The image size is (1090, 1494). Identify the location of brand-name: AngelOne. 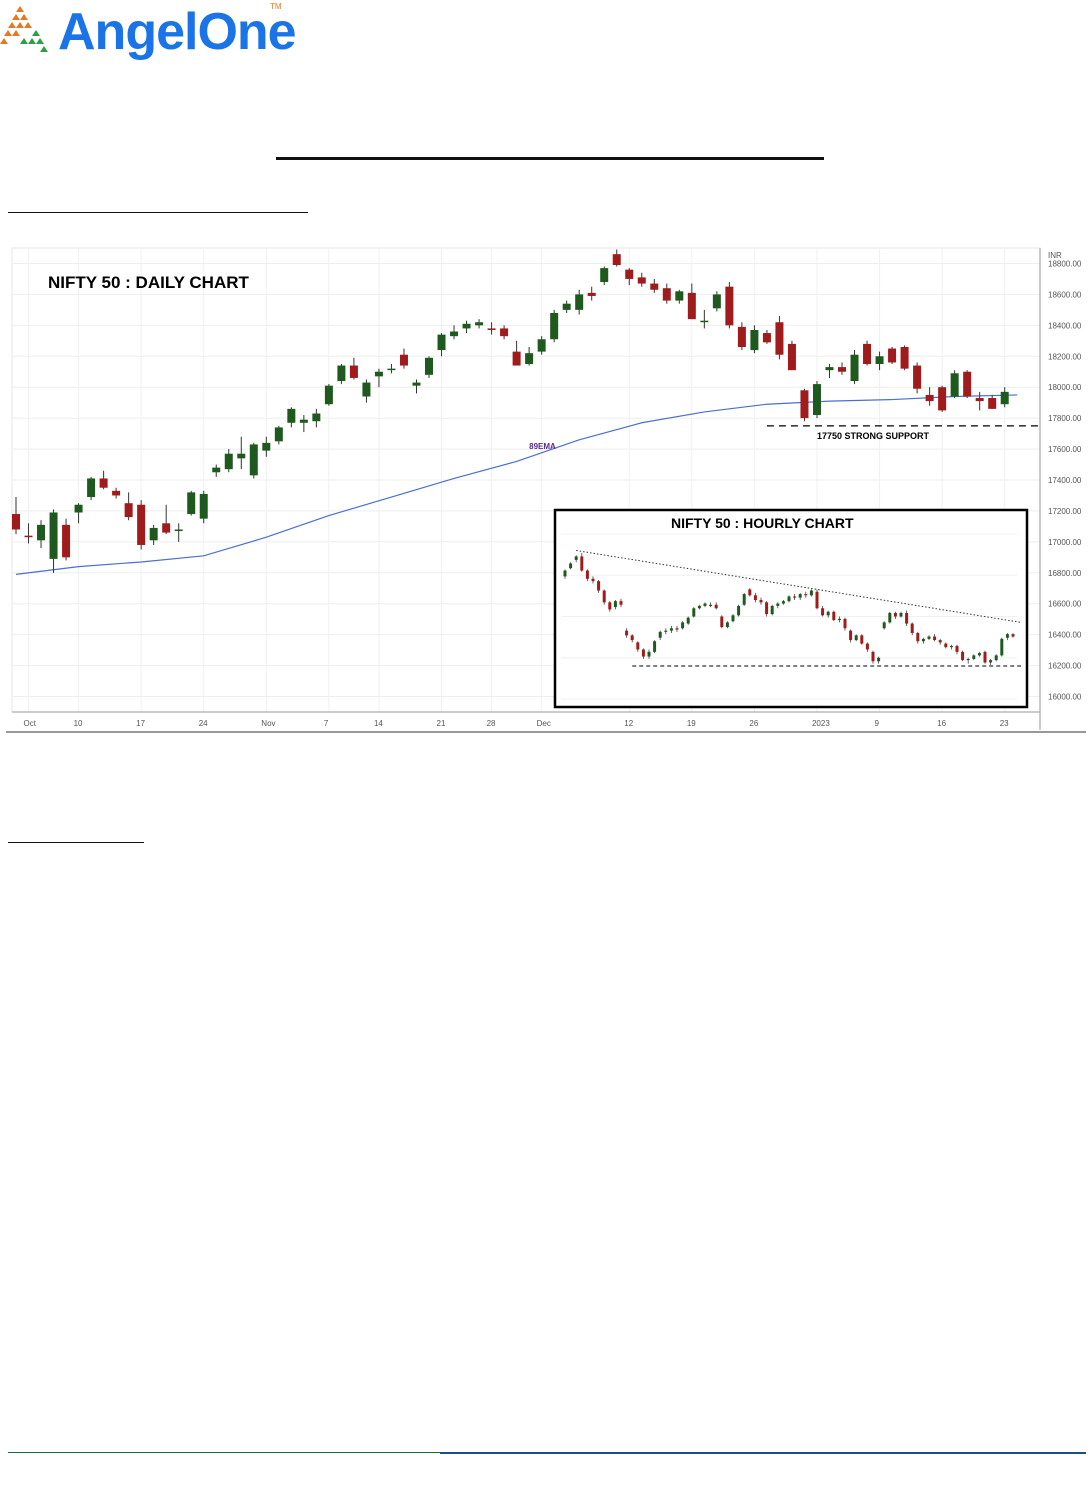
(177, 32).